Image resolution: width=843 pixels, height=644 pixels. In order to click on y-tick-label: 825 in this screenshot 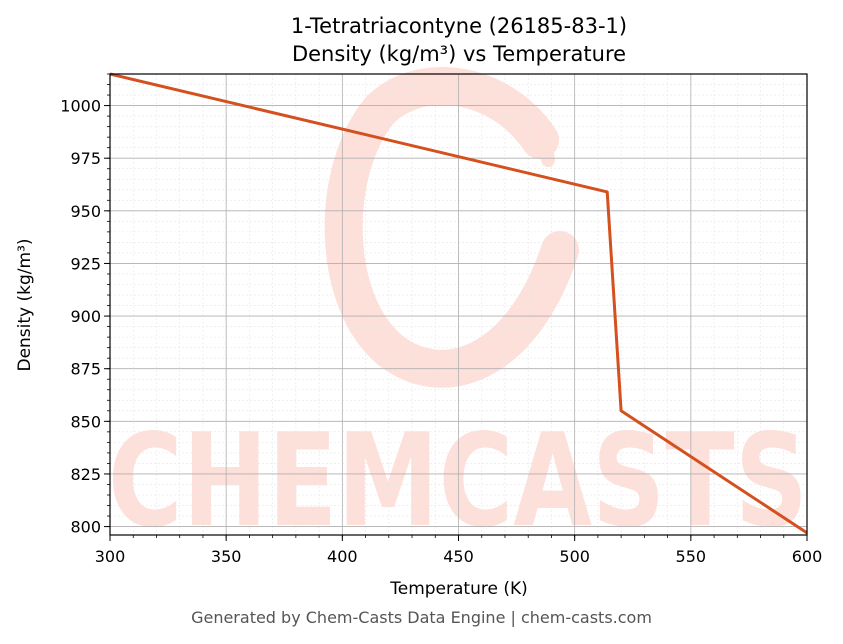, I will do `click(85, 474)`.